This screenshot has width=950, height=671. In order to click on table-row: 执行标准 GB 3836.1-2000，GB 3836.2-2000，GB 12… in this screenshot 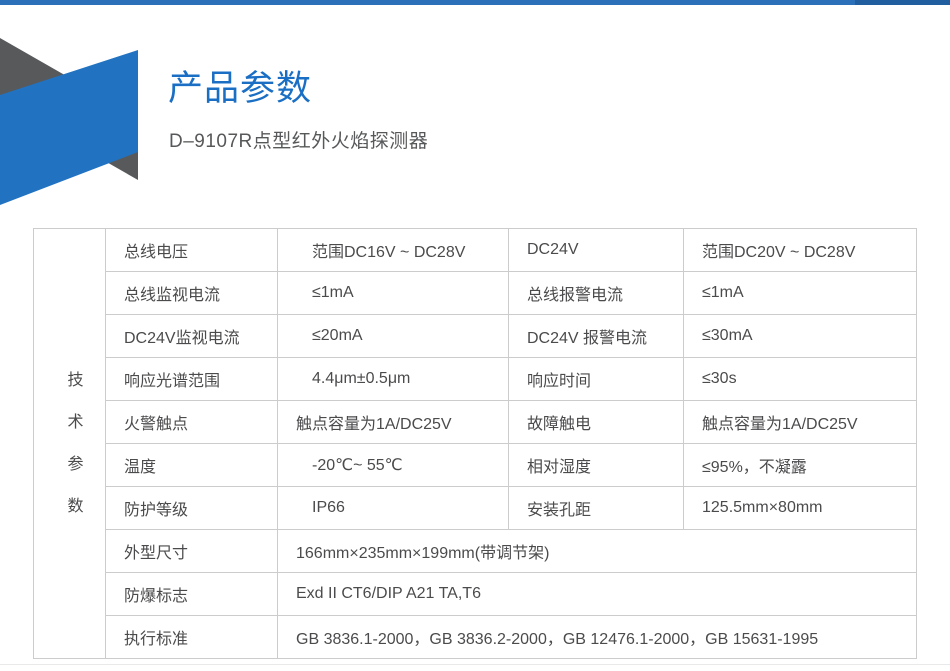, I will do `click(475, 637)`.